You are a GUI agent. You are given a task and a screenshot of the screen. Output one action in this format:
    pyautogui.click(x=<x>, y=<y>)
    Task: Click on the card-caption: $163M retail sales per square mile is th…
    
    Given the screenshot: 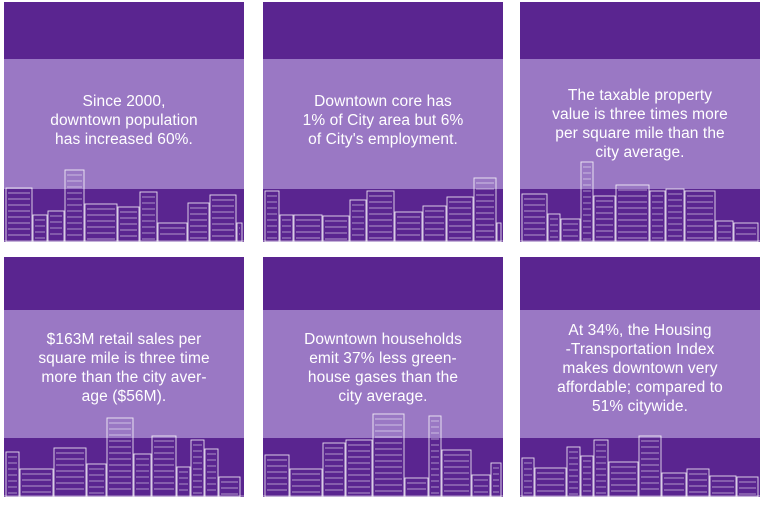 What is the action you would take?
    pyautogui.click(x=124, y=368)
    